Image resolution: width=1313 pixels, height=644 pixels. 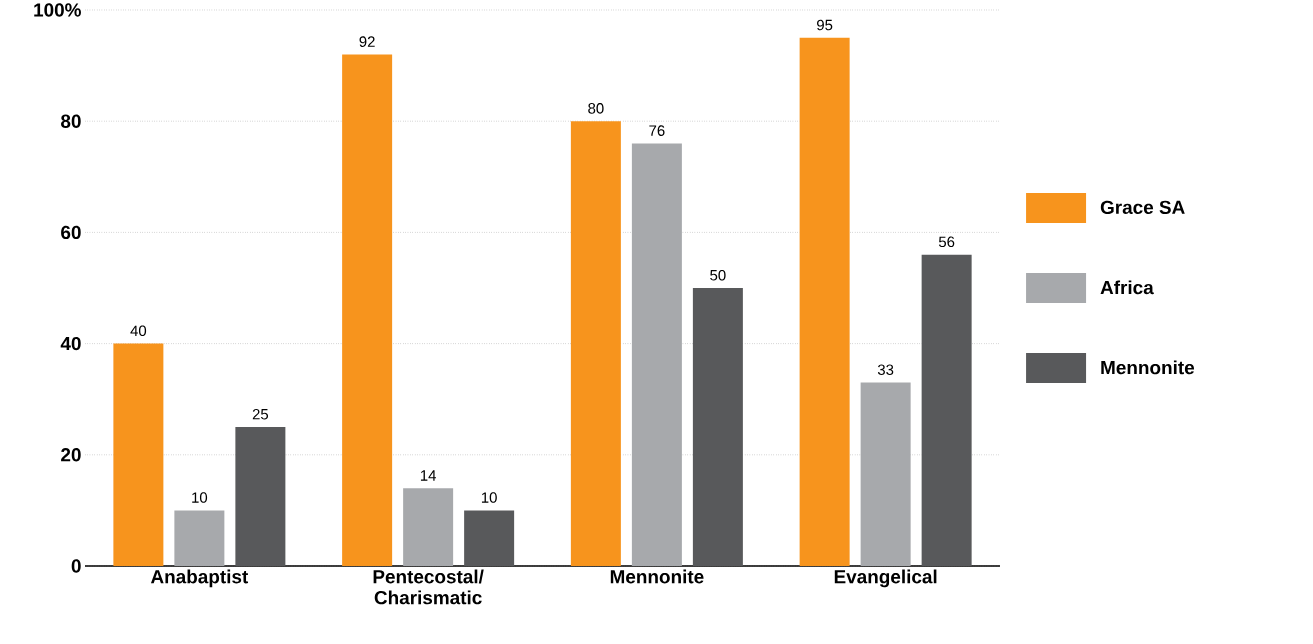 What do you see at coordinates (428, 587) in the screenshot?
I see `x-tick-label: Pentecostal/ Charismatic` at bounding box center [428, 587].